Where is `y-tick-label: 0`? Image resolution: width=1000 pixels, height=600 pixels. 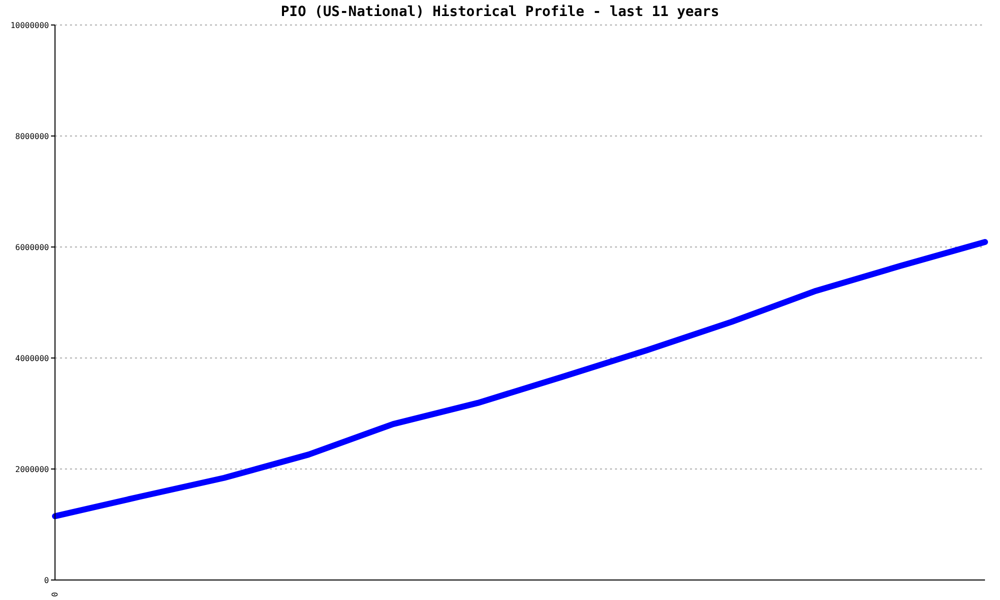
y-tick-label: 0 is located at coordinates (47, 580).